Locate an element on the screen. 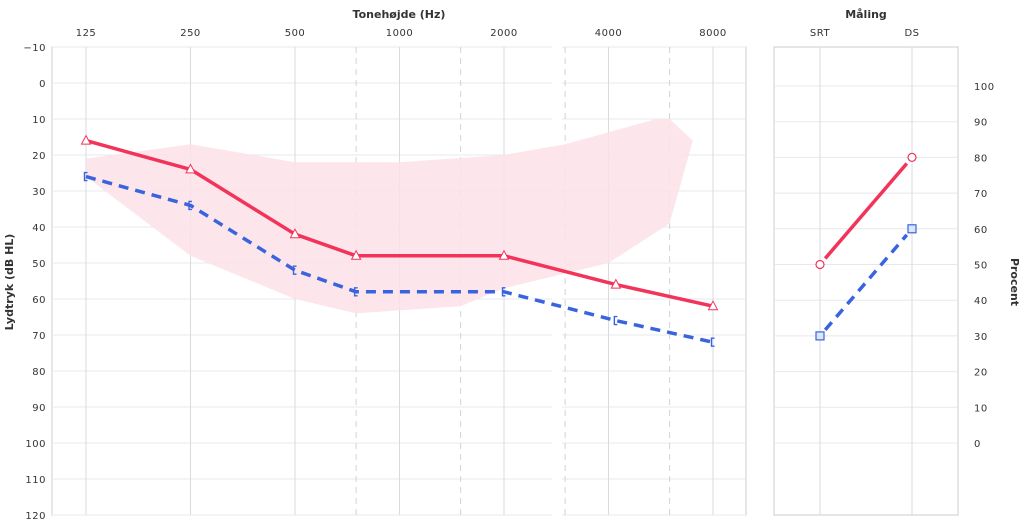 The height and width of the screenshot is (525, 1036). audiogram-x-tick-label: 8000 is located at coordinates (712, 33).